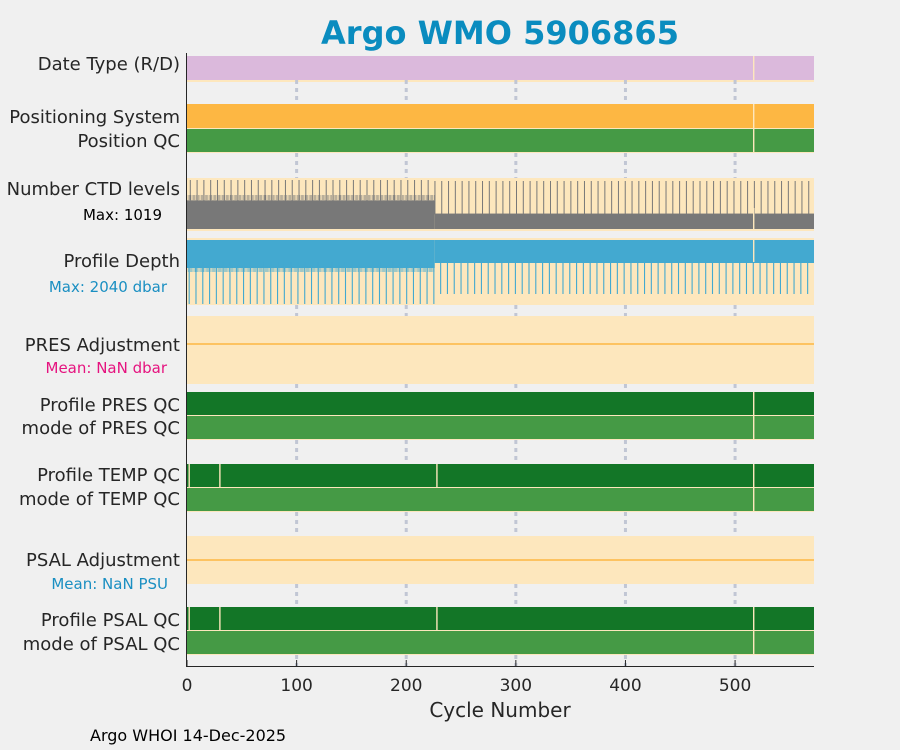  Describe the element at coordinates (500, 642) in the screenshot. I see `psal-mode-bar` at that location.